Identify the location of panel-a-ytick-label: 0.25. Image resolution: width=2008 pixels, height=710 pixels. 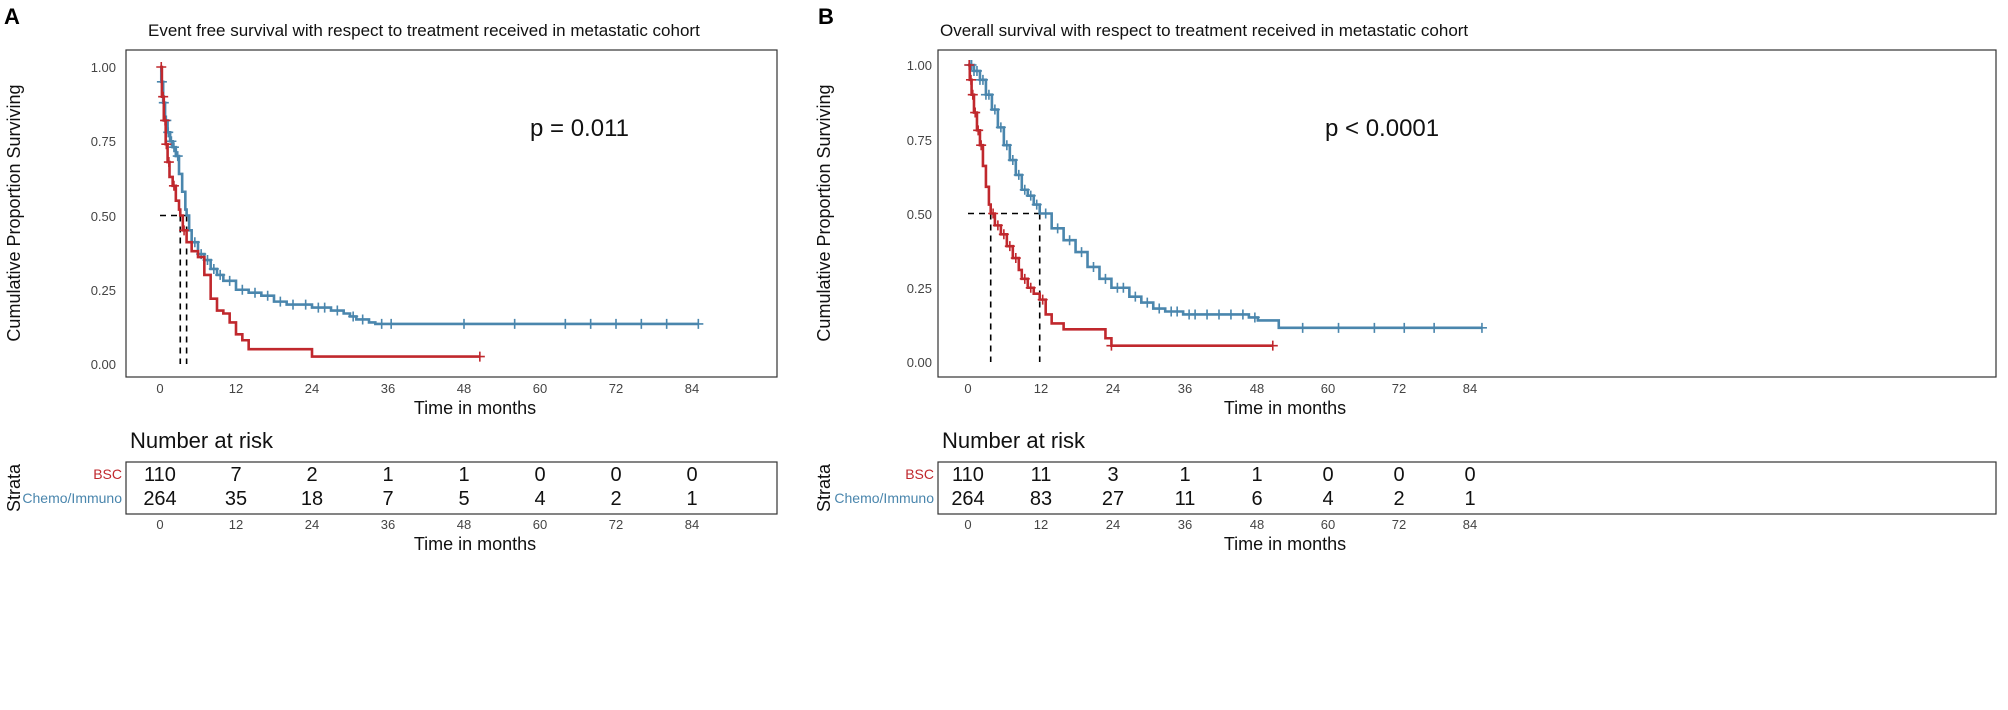
(103, 290).